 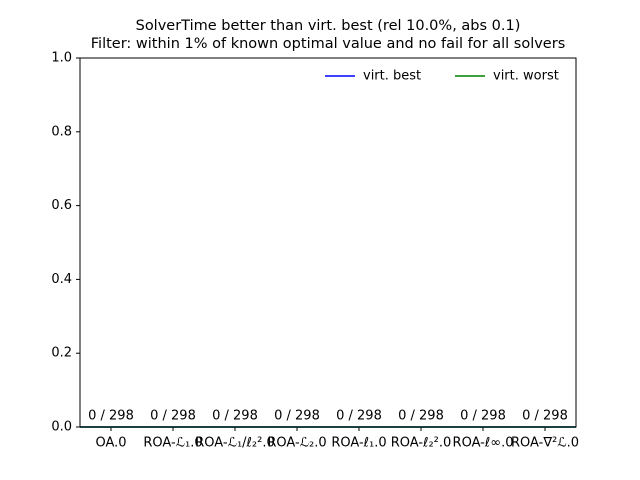 I want to click on legend-label: virt. worst, so click(x=526, y=76).